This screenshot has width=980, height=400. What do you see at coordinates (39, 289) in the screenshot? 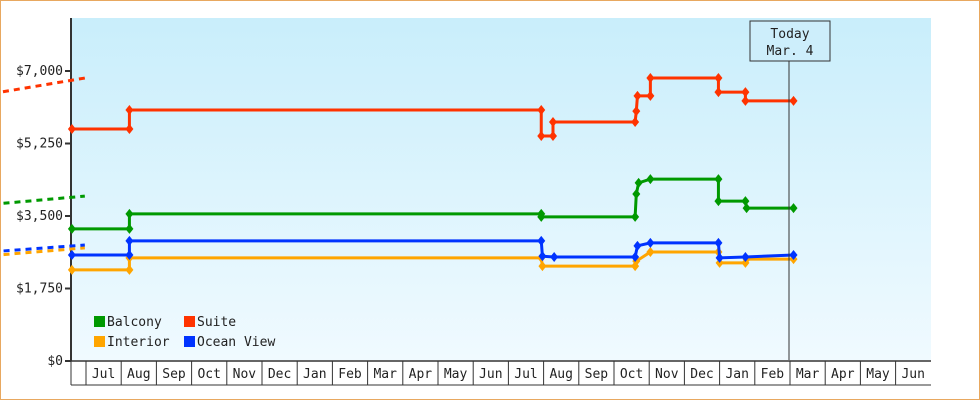
I see `y-tick-label: $1,750` at bounding box center [39, 289].